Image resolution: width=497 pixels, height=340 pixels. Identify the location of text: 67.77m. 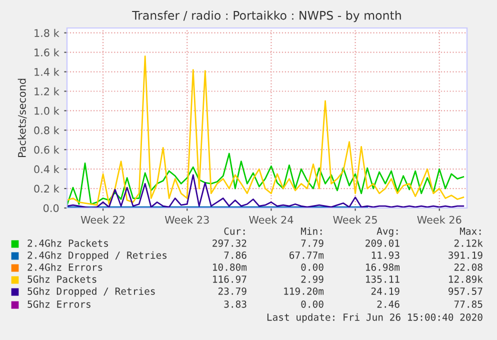
(307, 255).